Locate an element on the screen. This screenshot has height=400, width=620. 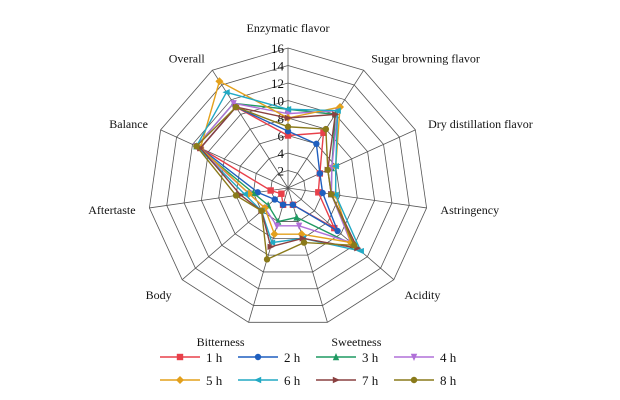
legend-item-8h: 8 h is located at coordinates (425, 380).